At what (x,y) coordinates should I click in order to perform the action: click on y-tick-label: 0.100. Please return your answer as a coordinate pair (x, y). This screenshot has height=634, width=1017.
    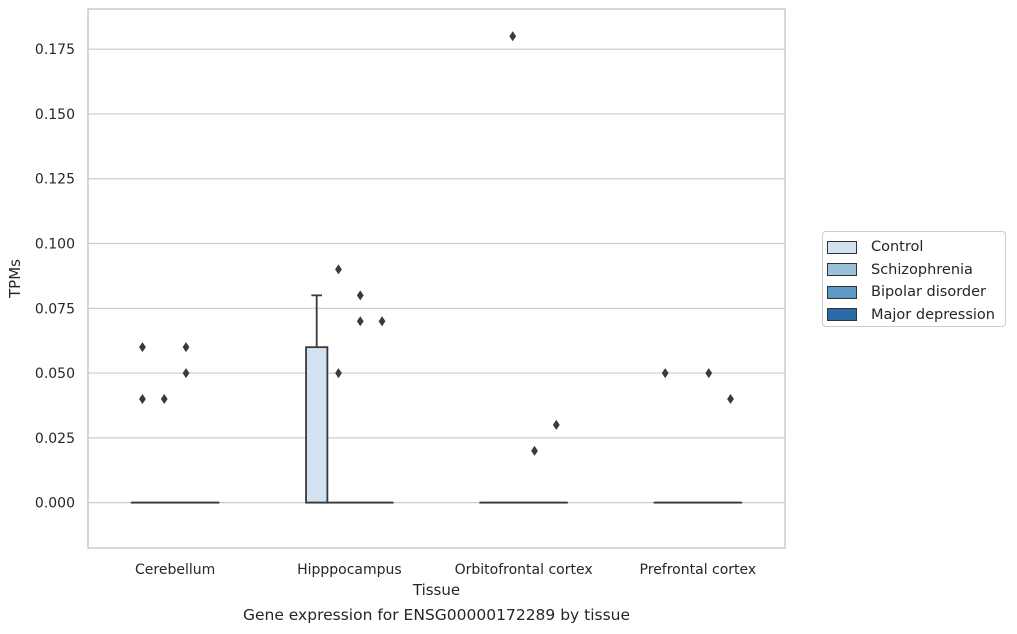
    Looking at the image, I should click on (55, 245).